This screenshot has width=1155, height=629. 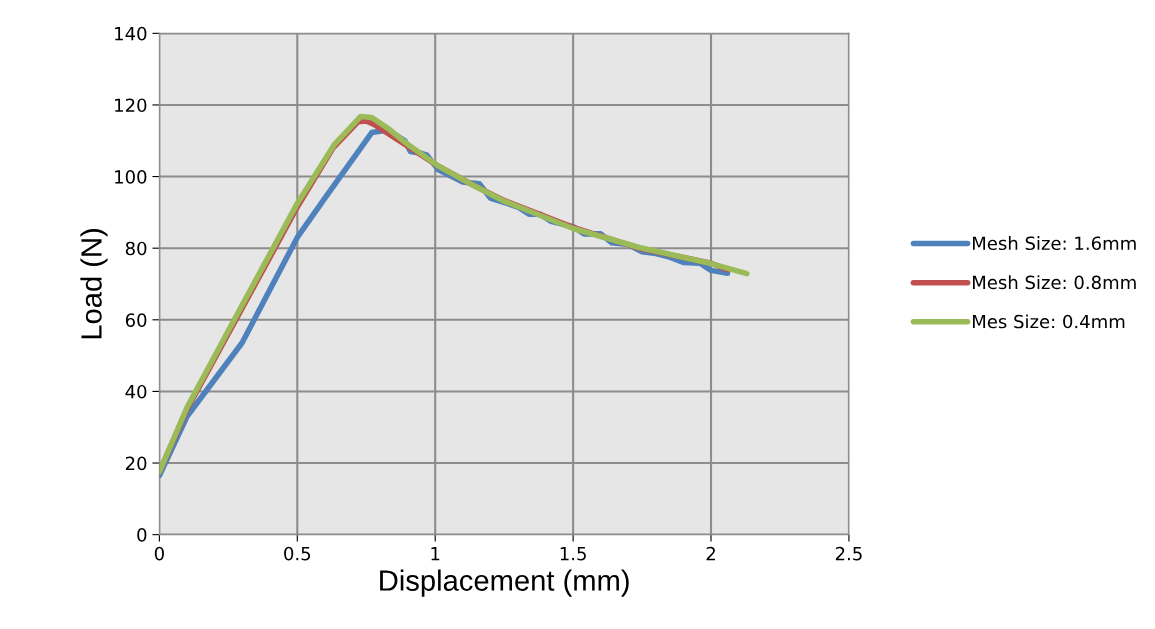 What do you see at coordinates (573, 554) in the screenshot?
I see `x-tick-label: 1.5` at bounding box center [573, 554].